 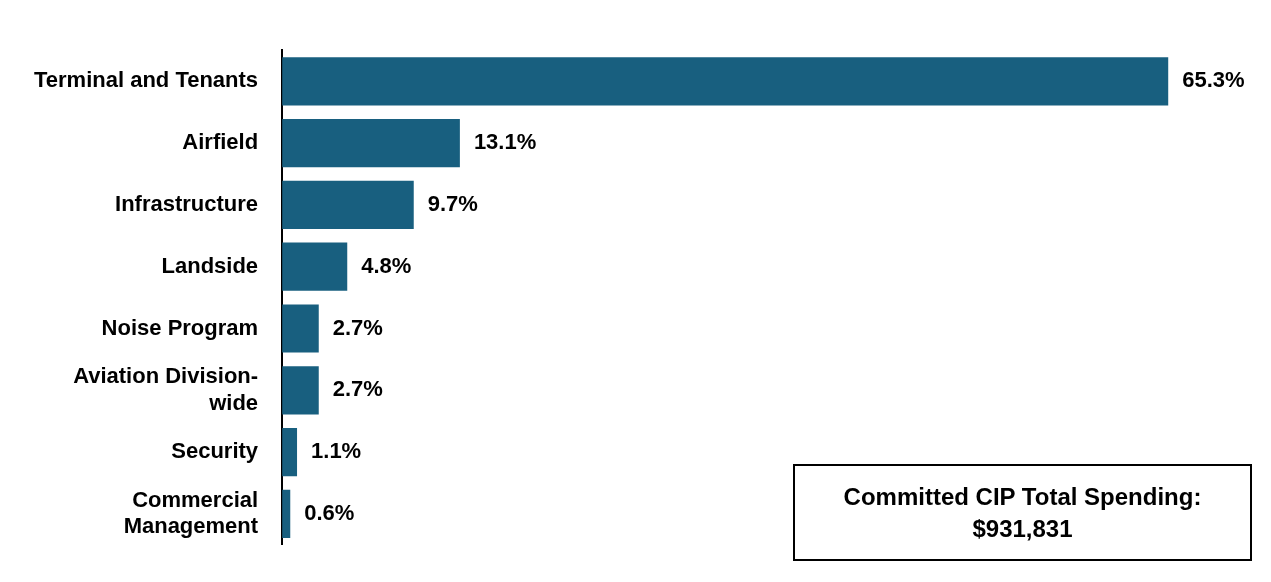 I want to click on data-label: 9.7%, so click(x=452, y=203).